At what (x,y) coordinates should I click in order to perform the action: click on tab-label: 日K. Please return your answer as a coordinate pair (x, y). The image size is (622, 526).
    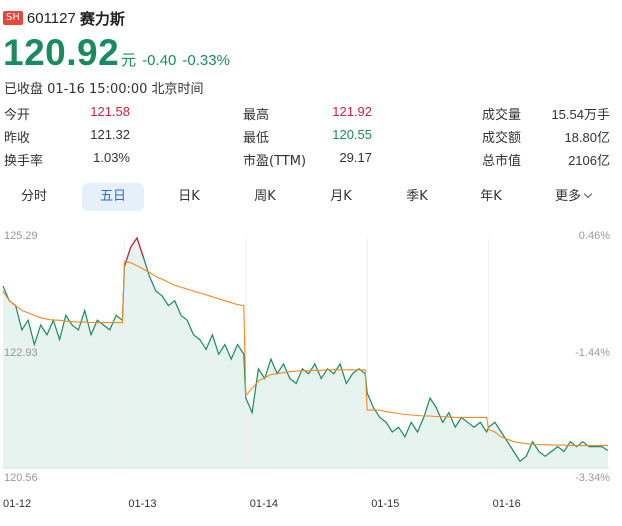
    Looking at the image, I should click on (189, 196).